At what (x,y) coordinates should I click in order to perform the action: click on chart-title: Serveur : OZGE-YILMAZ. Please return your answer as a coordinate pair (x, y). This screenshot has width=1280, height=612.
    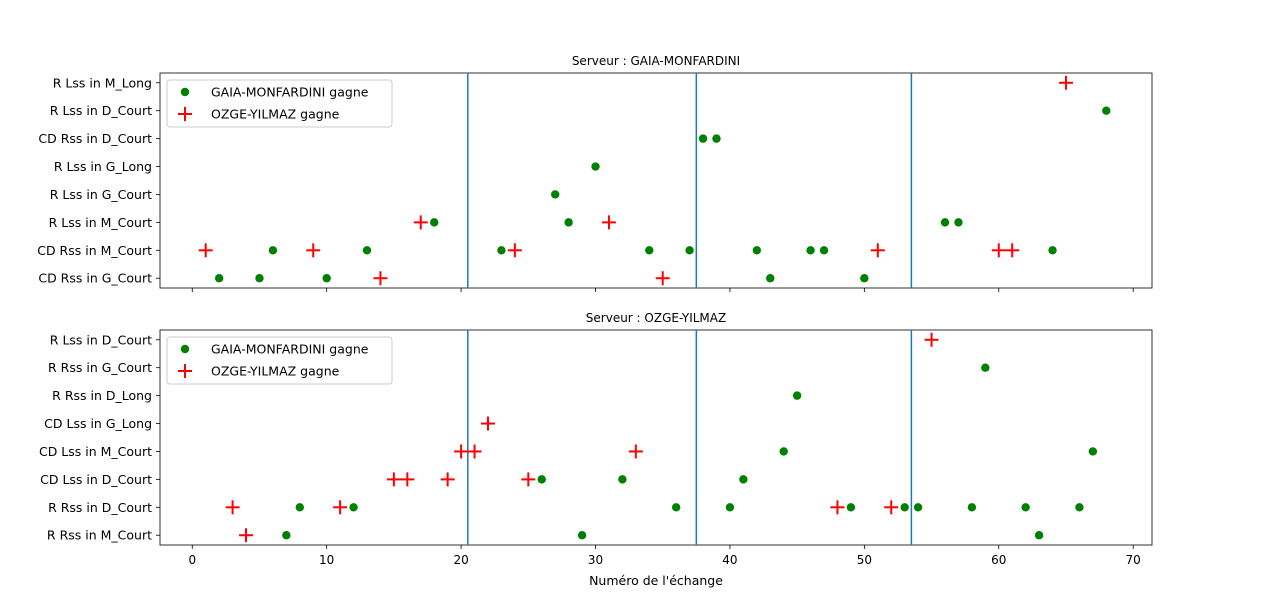
    Looking at the image, I should click on (656, 318).